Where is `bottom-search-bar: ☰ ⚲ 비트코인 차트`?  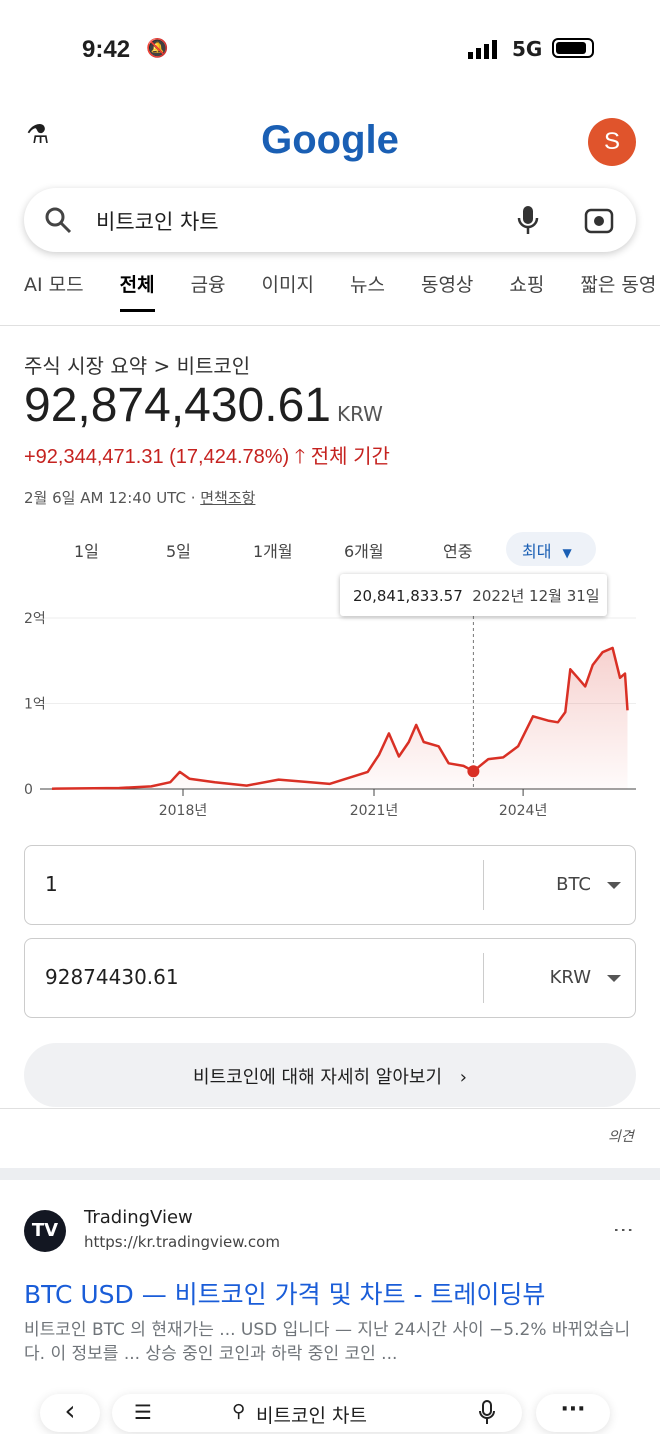
bottom-search-bar: ☰ ⚲ 비트코인 차트 is located at coordinates (317, 1413).